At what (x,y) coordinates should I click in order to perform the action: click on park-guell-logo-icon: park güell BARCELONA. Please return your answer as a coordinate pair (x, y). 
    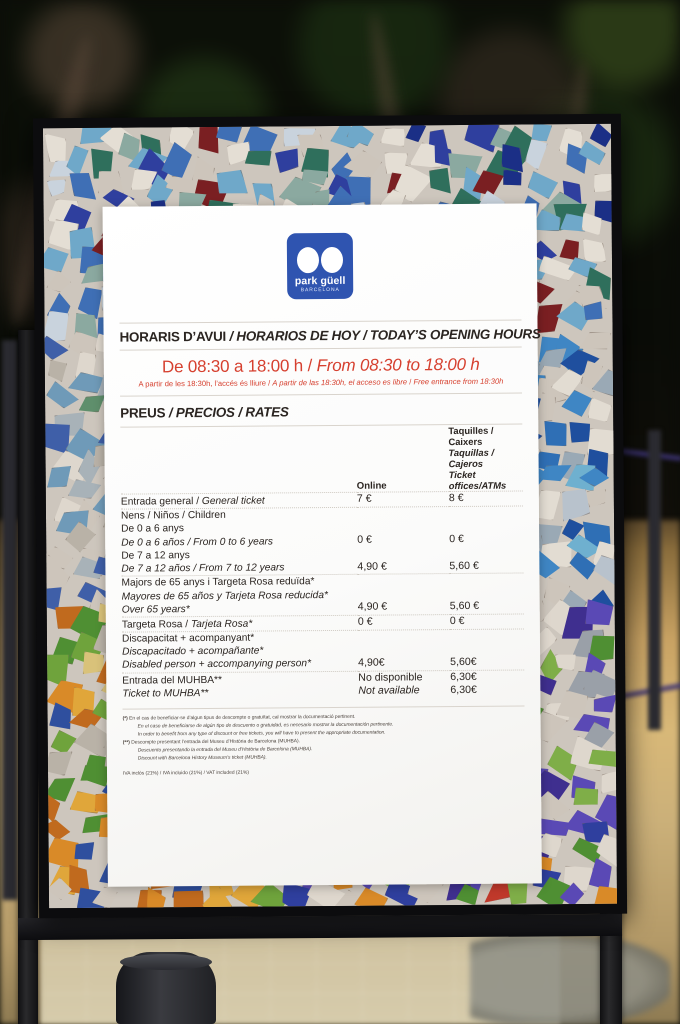
    Looking at the image, I should click on (320, 266).